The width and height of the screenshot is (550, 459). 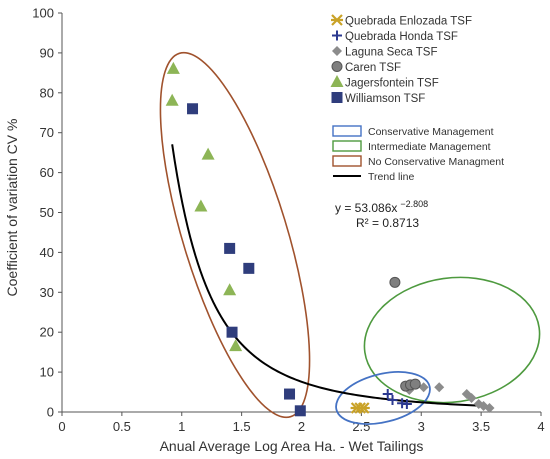 I want to click on legend-label-quebrada-enlozada-tsf: Quebrada Enlozada TSF, so click(x=408, y=22).